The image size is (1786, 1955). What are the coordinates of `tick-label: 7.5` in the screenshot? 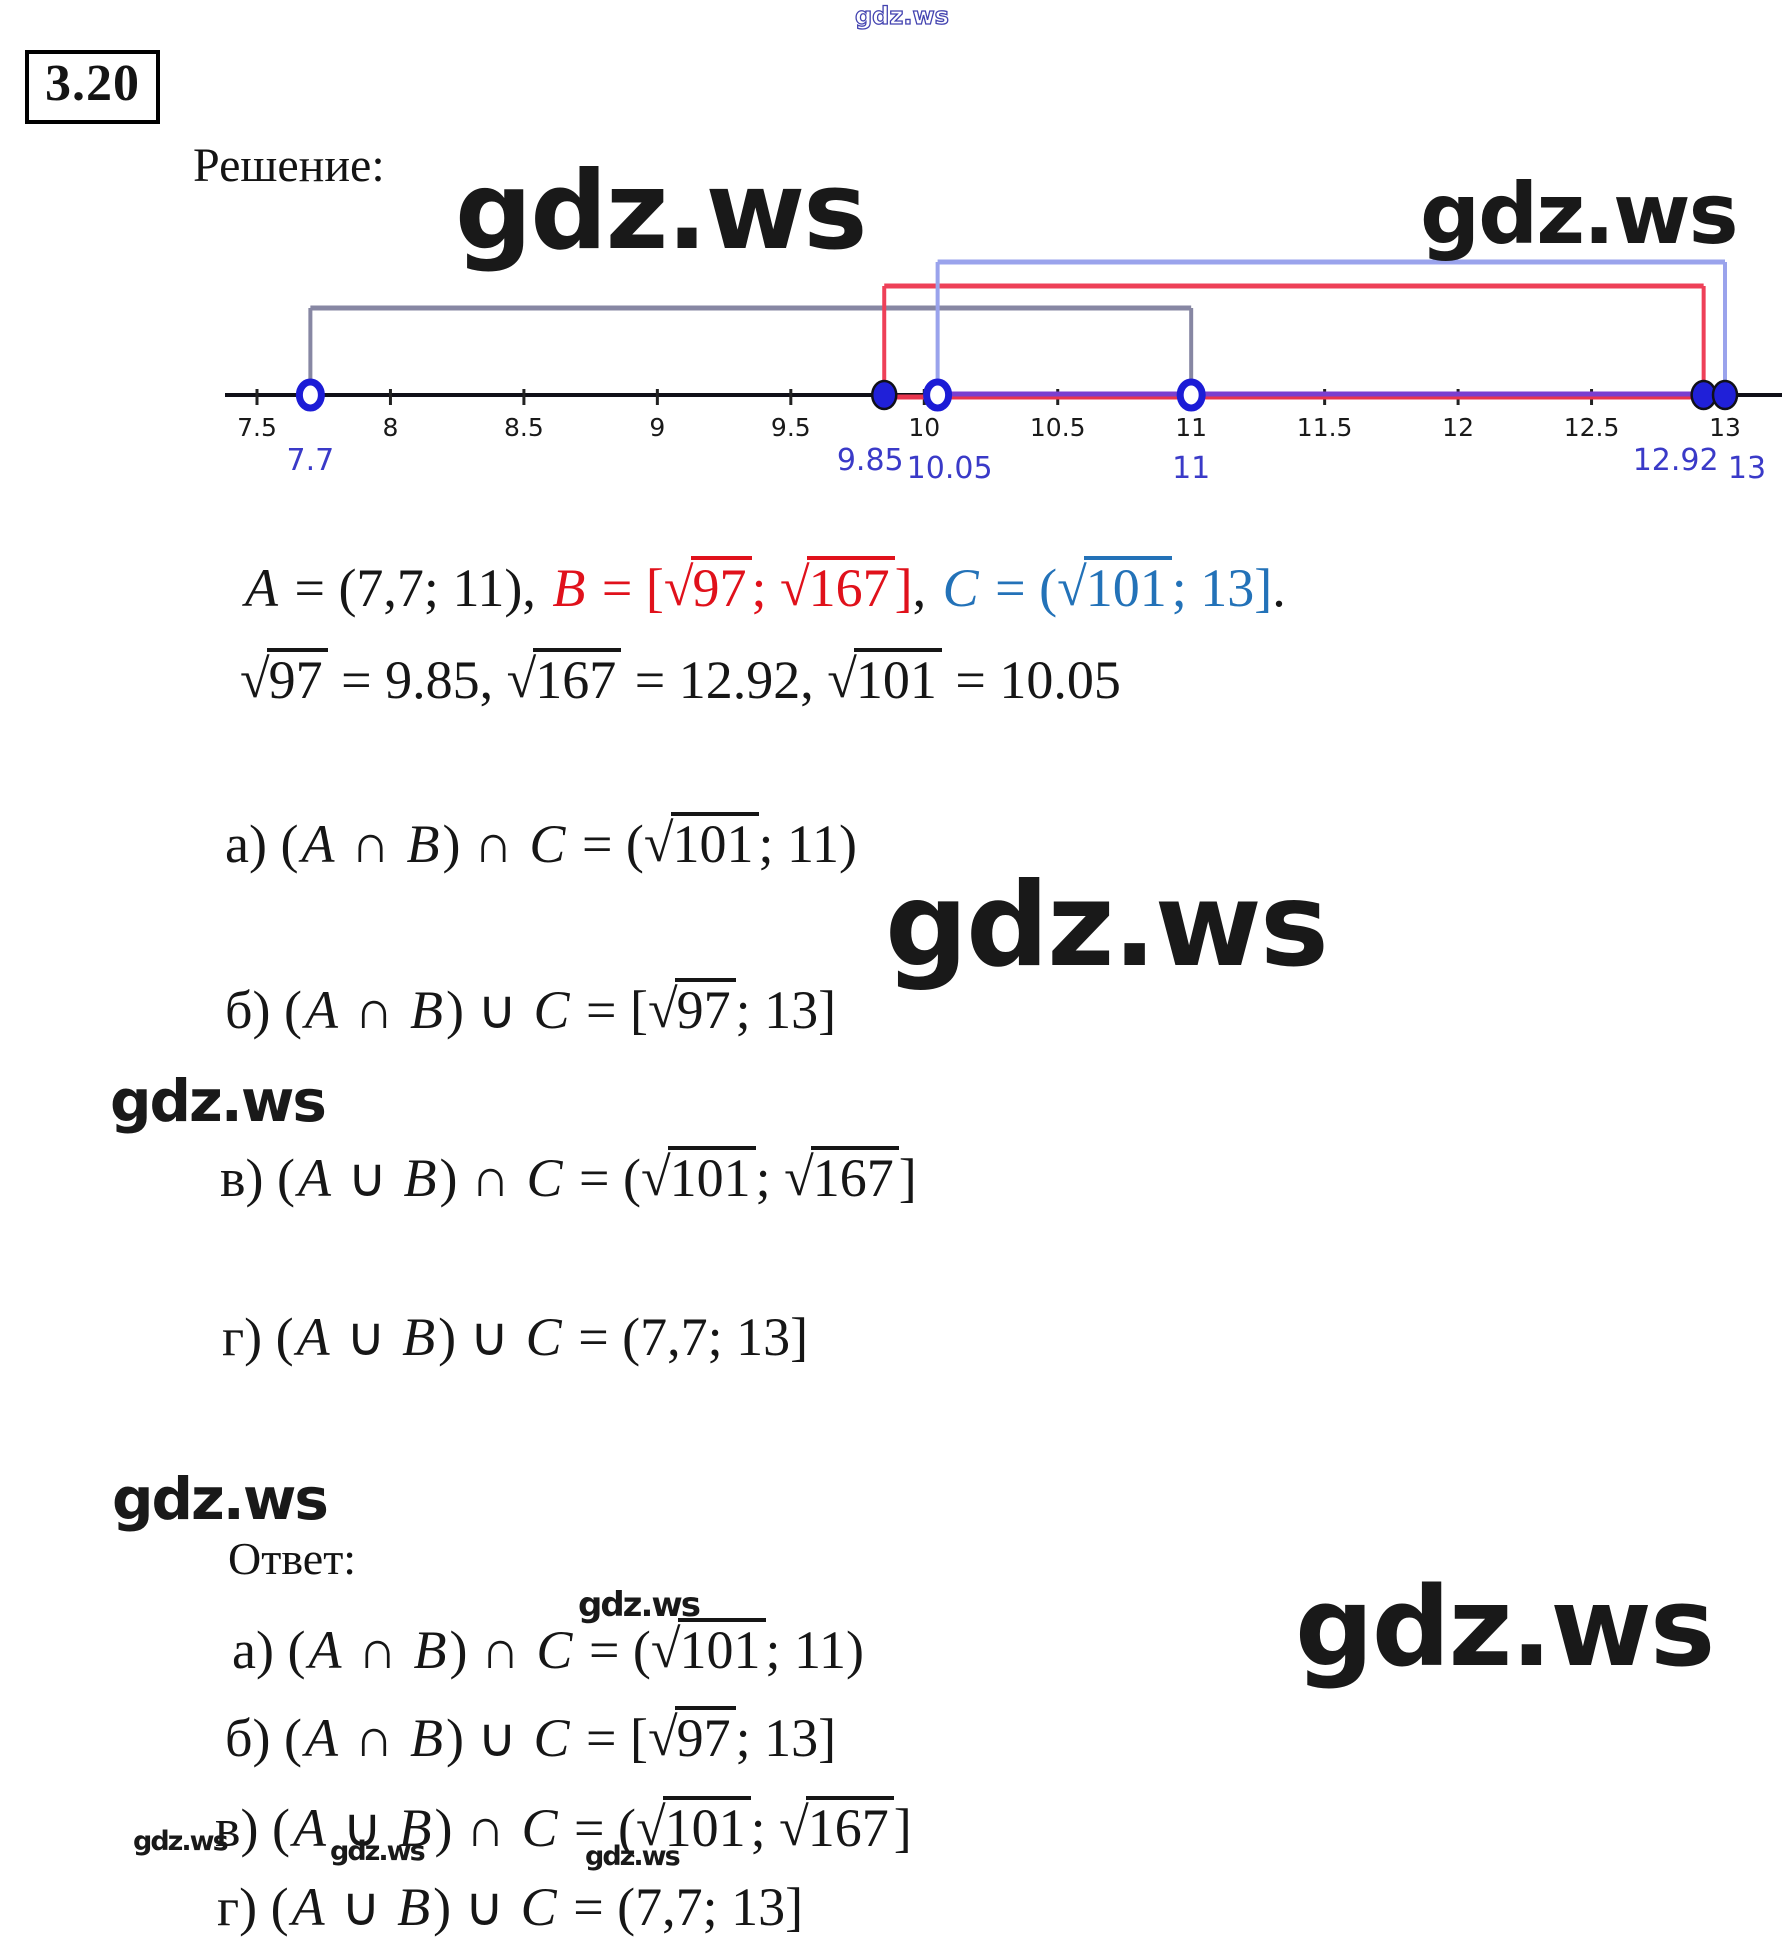 It's located at (257, 427).